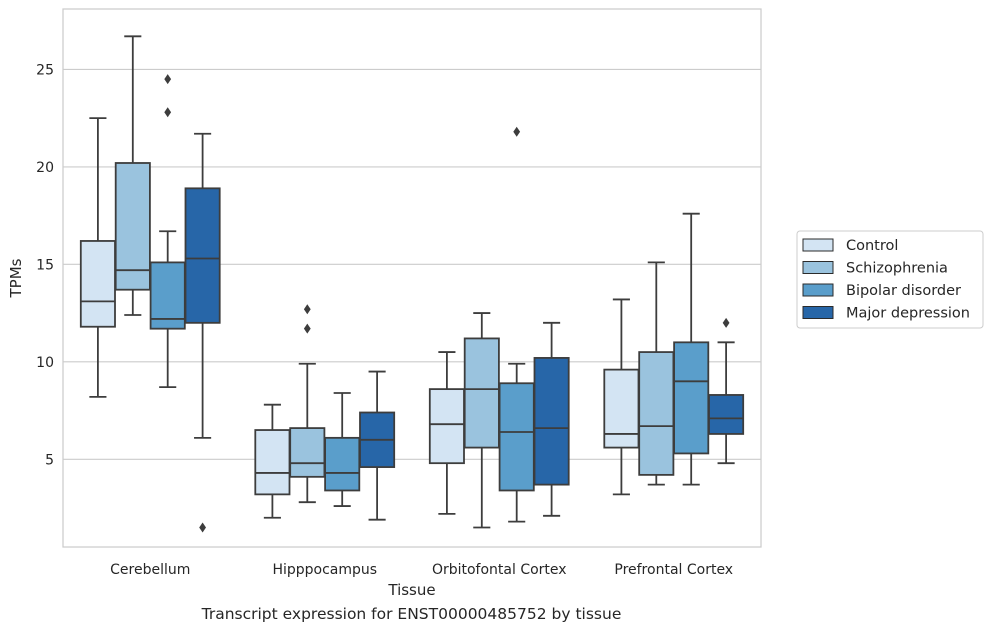 Image resolution: width=993 pixels, height=634 pixels. I want to click on y-tick-label: 20, so click(45, 168).